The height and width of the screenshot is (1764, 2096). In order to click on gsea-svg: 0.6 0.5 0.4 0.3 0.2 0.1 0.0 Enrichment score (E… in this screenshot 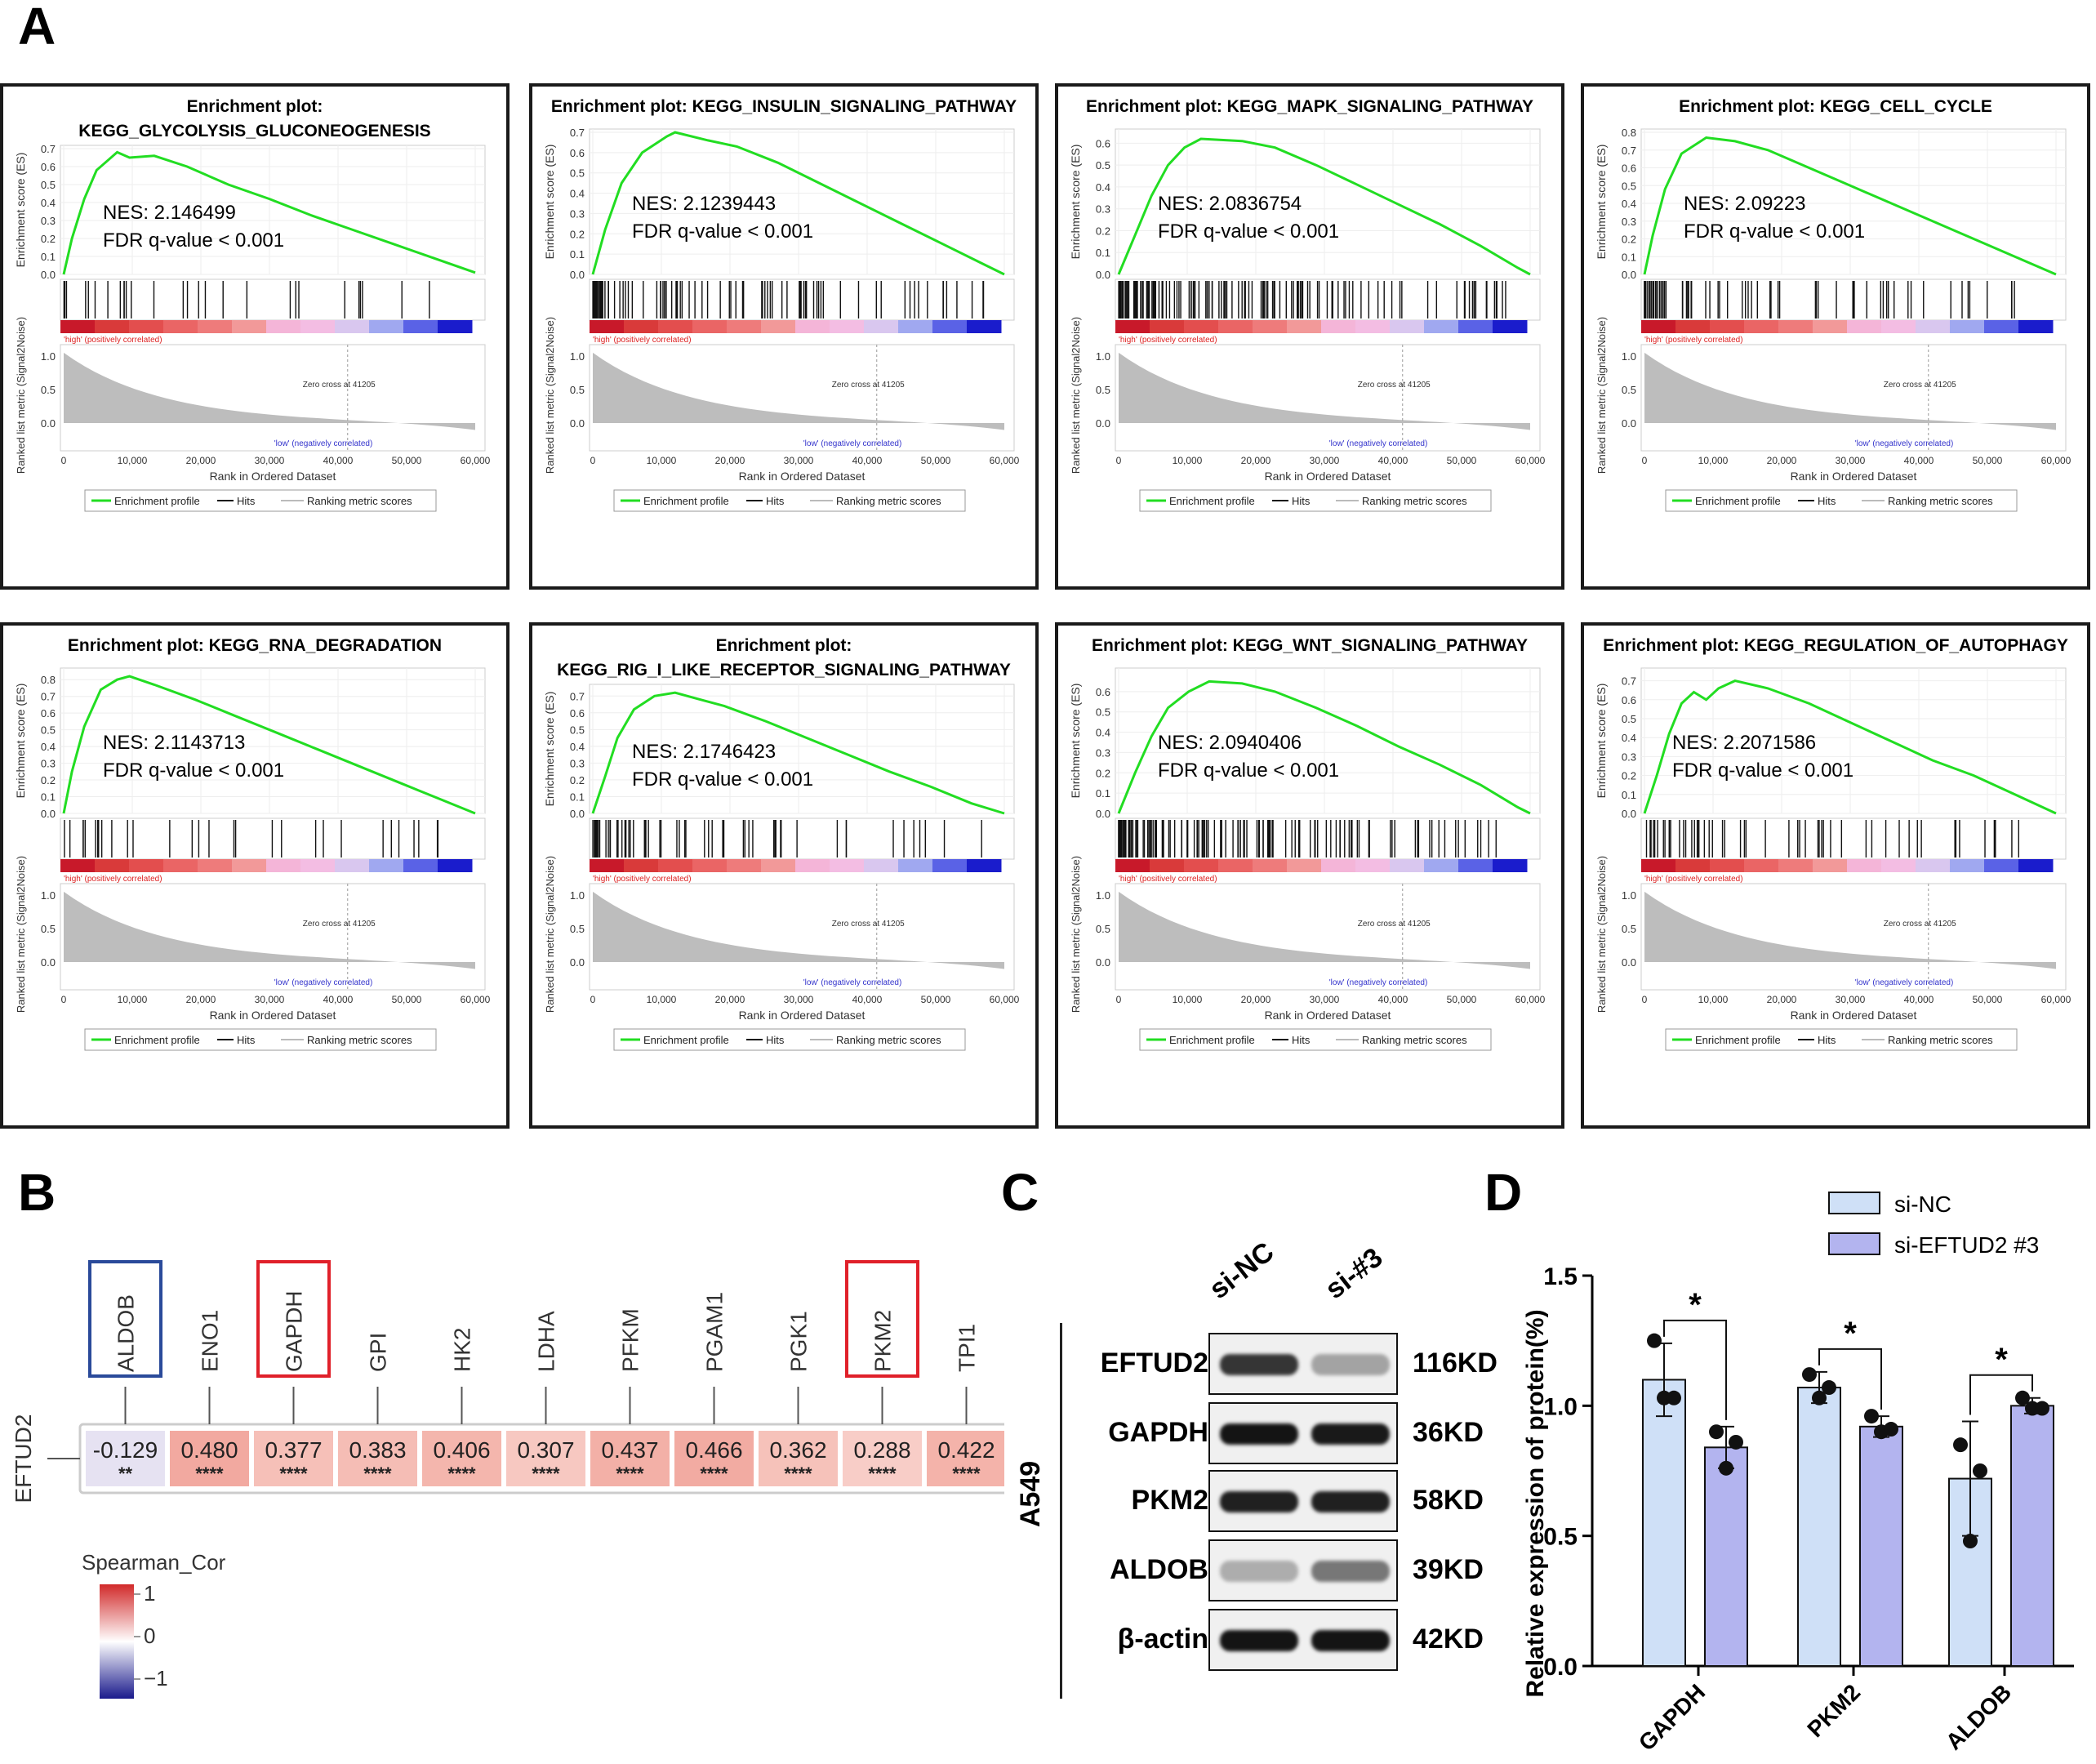, I will do `click(1307, 859)`.